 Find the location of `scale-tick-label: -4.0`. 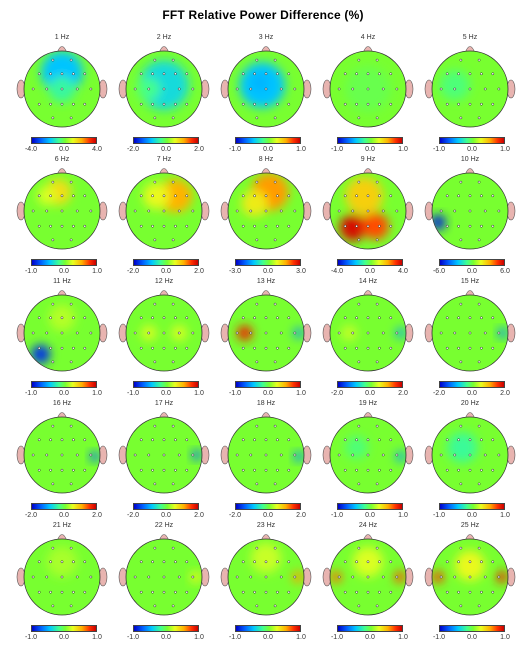

scale-tick-label: -4.0 is located at coordinates (337, 271).